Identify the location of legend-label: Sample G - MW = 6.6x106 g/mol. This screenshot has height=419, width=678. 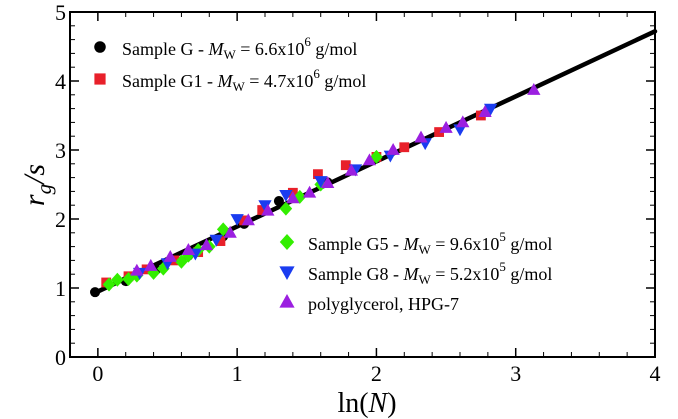
(239, 48).